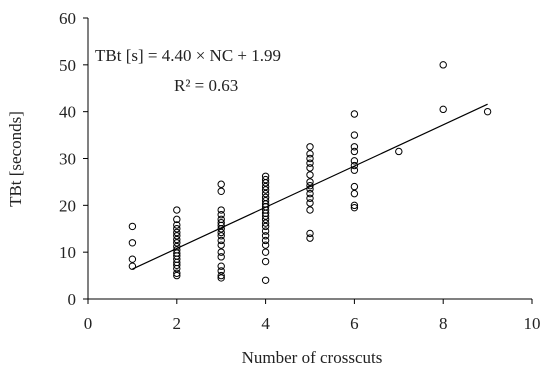 The image size is (547, 369). Describe the element at coordinates (312, 357) in the screenshot. I see `x-axis-title: Number of crosscuts` at that location.